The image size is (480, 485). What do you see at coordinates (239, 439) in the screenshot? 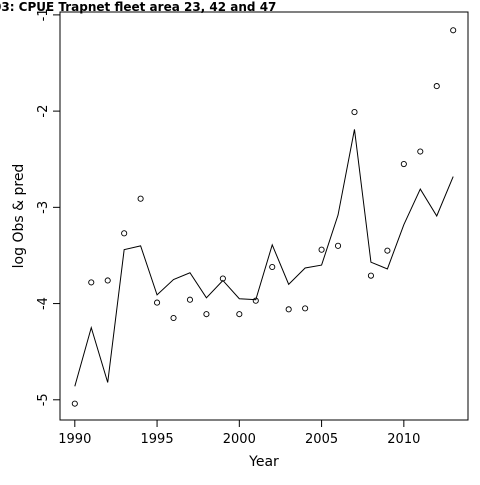
I see `x-tick-label: 2000` at bounding box center [239, 439].